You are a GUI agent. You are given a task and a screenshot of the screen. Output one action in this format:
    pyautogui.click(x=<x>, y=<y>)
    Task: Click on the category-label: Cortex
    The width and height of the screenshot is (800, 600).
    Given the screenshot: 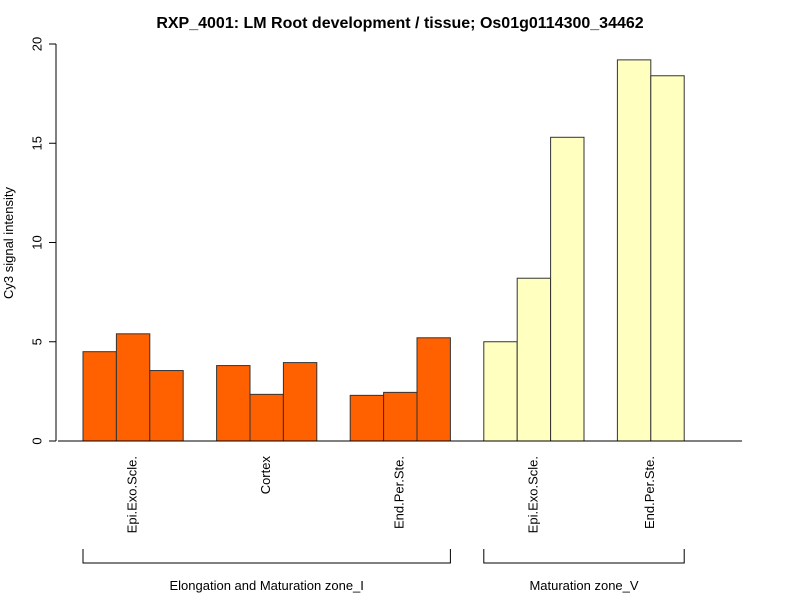 What is the action you would take?
    pyautogui.click(x=265, y=475)
    